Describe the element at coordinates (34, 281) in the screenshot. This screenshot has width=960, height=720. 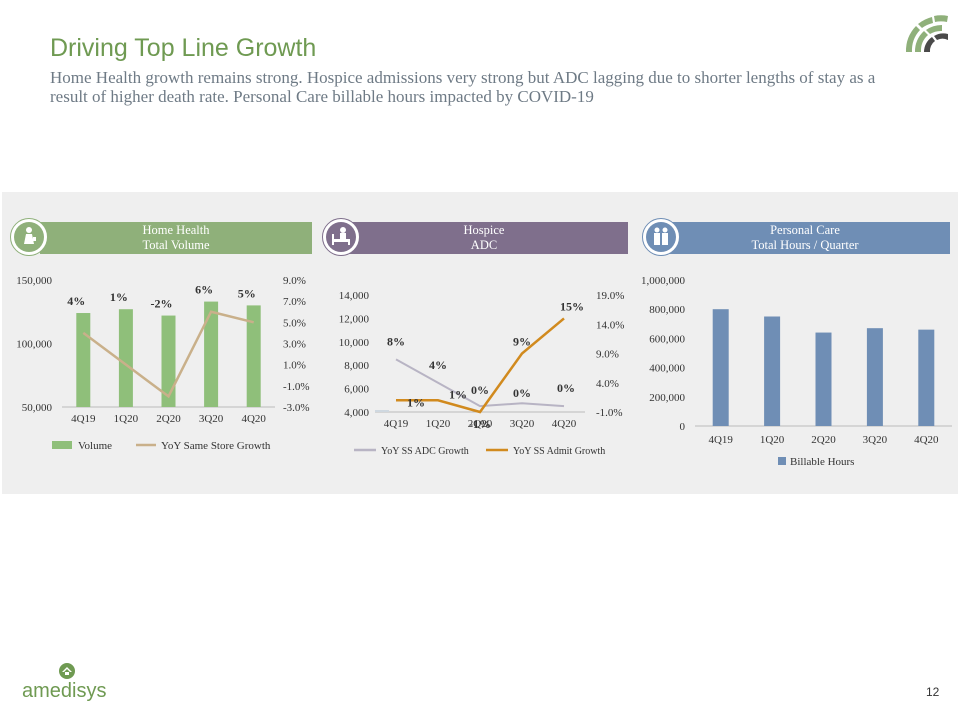
I see `y-tick-label: 150,000` at that location.